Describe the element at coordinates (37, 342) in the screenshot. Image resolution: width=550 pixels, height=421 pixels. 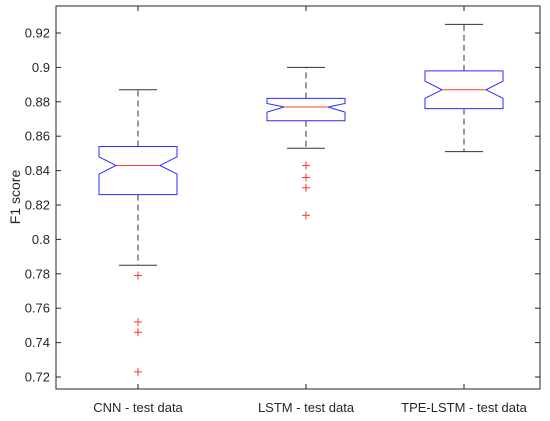
I see `y-tick-label: 0.74` at that location.